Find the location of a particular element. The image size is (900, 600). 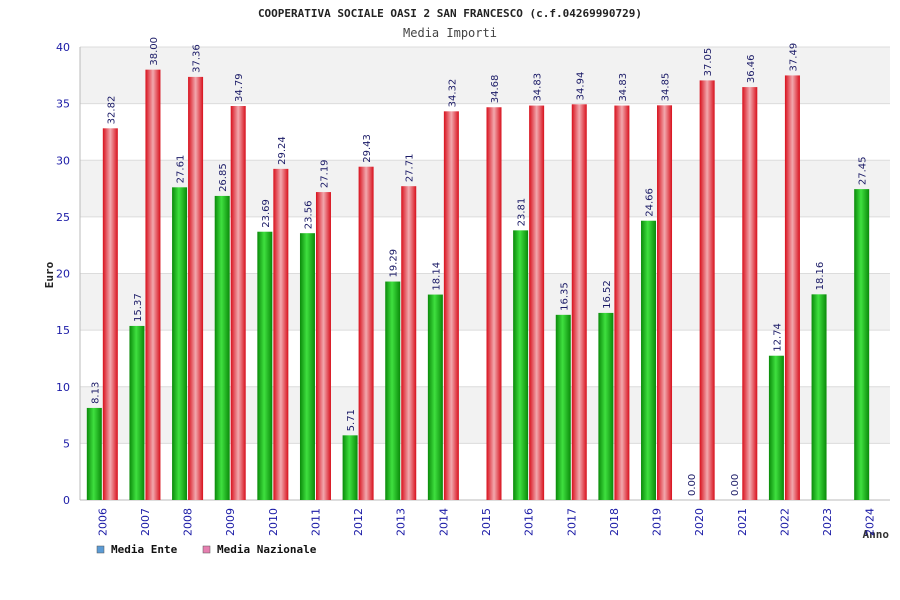

data-label: 19.29 is located at coordinates (394, 263).